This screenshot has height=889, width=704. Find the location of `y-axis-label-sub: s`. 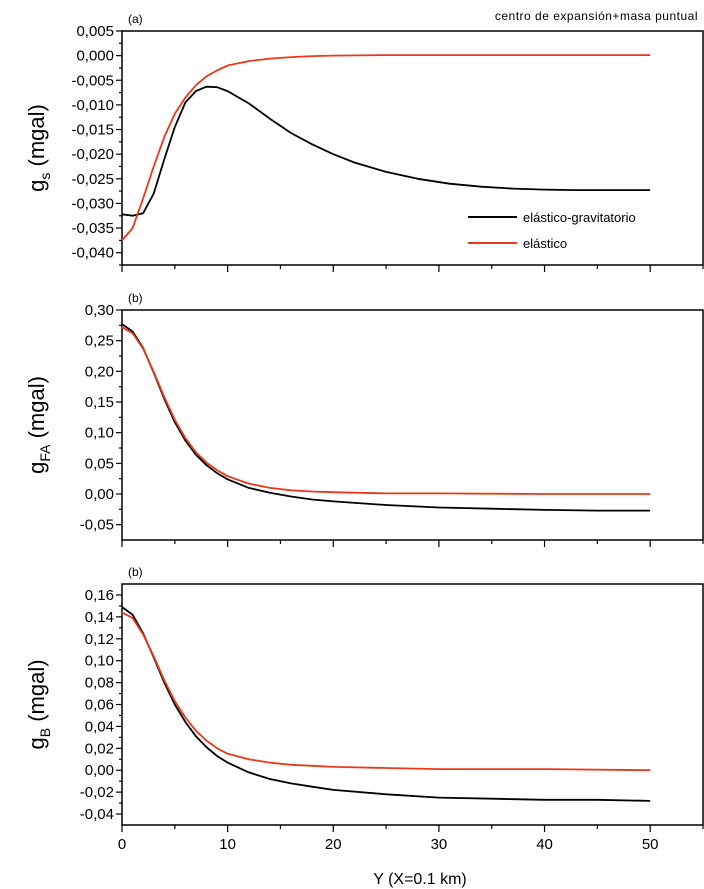

y-axis-label-sub: s is located at coordinates (45, 176).